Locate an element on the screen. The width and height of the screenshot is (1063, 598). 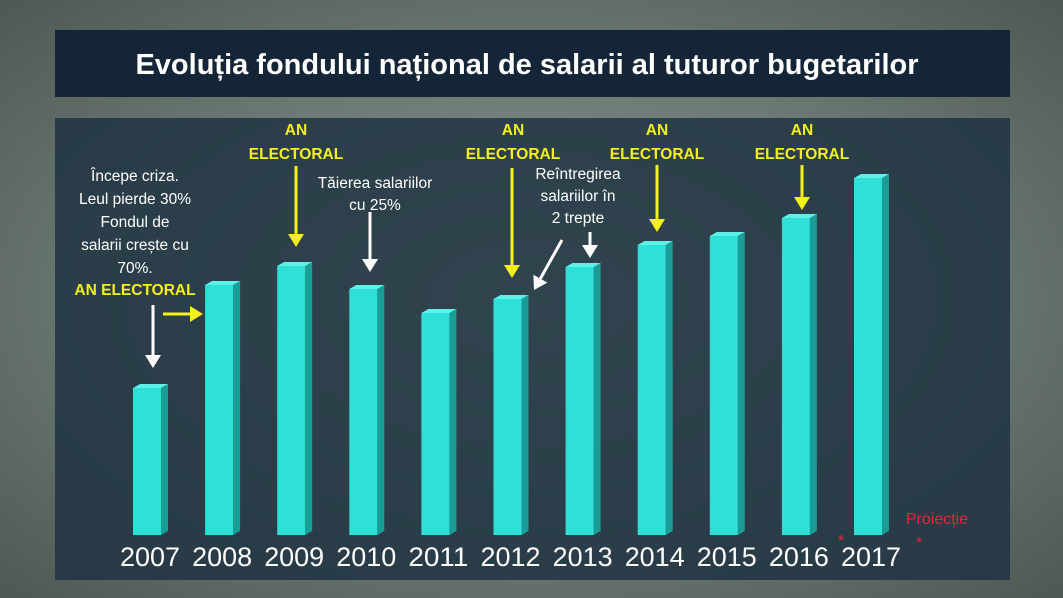
annotation: Leul pierde 30% is located at coordinates (135, 199).